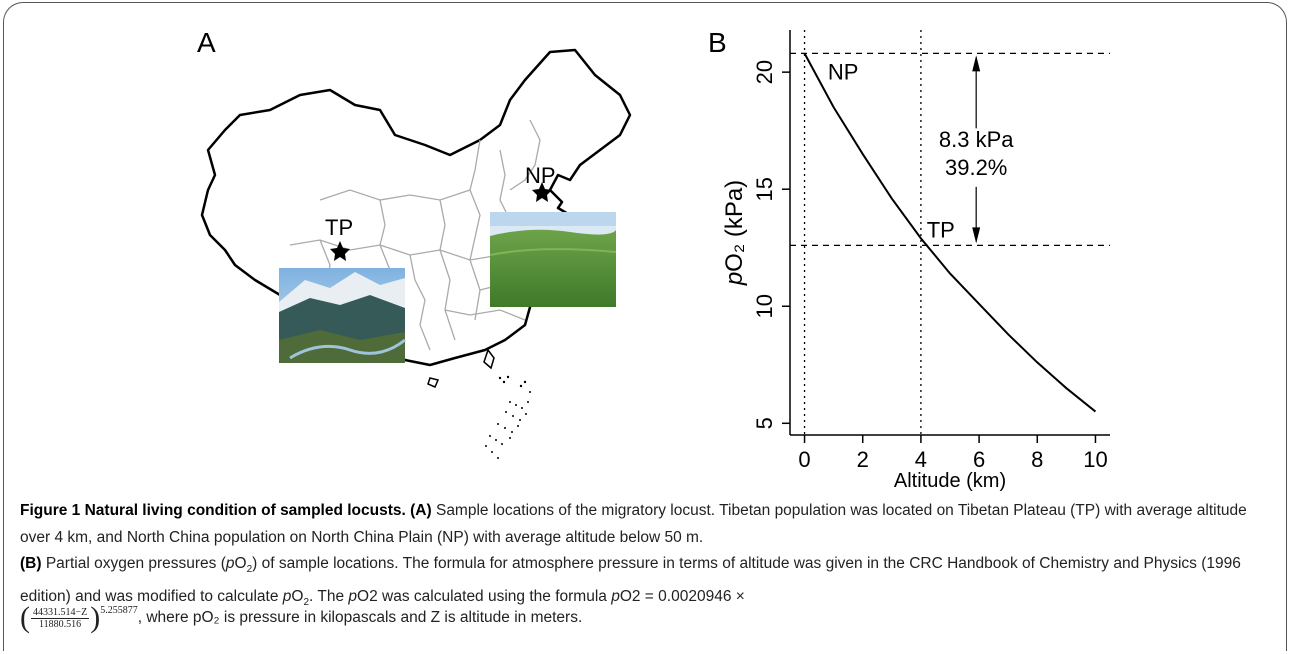 The height and width of the screenshot is (654, 1290). What do you see at coordinates (553, 259) in the screenshot?
I see `north-china-plain-photo` at bounding box center [553, 259].